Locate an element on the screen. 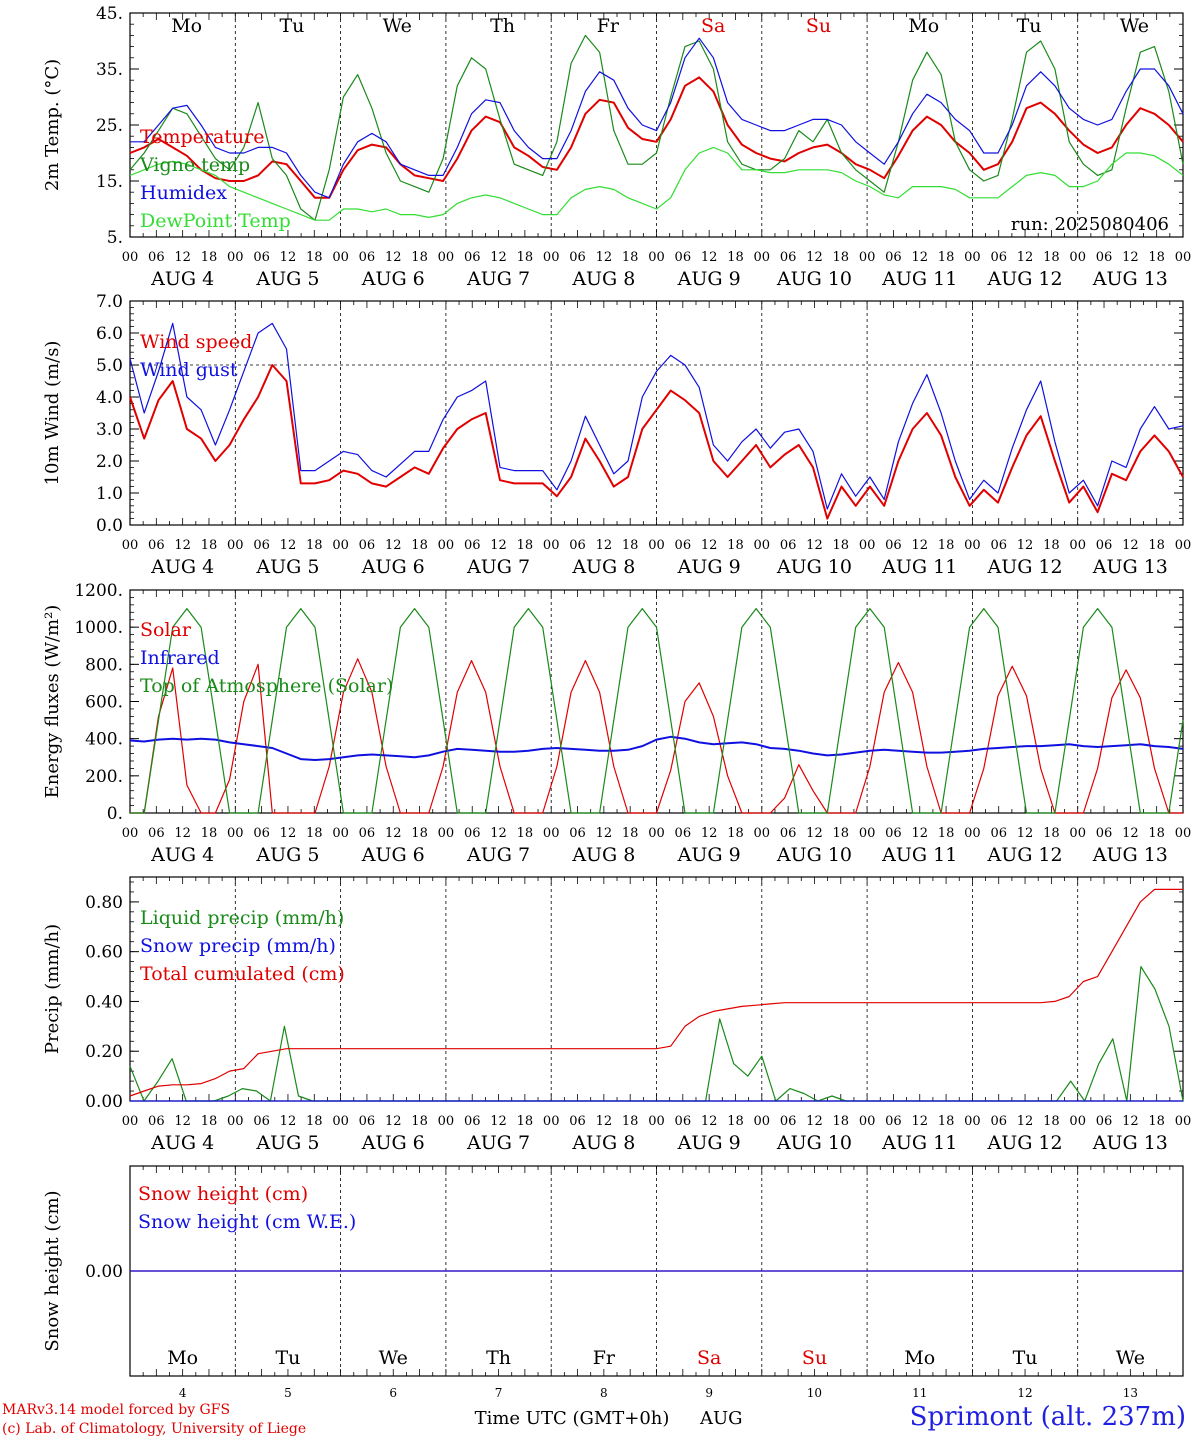 Image resolution: width=1194 pixels, height=1440 pixels. y-axis-label: Snow height (cm) is located at coordinates (52, 1270).